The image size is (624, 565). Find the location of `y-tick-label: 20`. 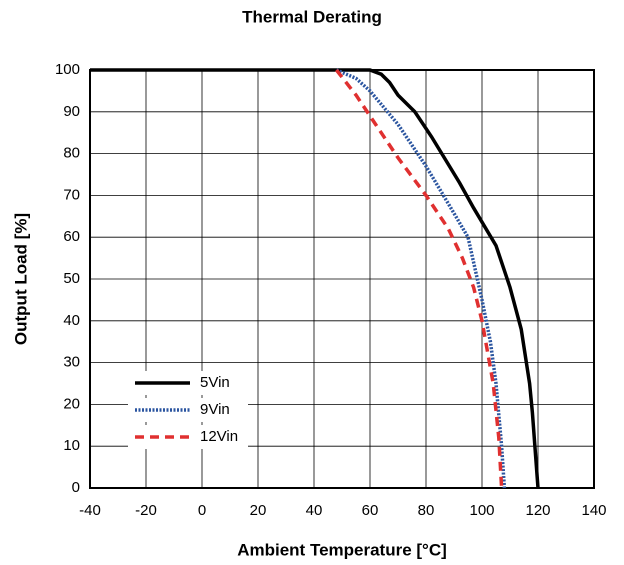

y-tick-label: 20 is located at coordinates (71, 403).